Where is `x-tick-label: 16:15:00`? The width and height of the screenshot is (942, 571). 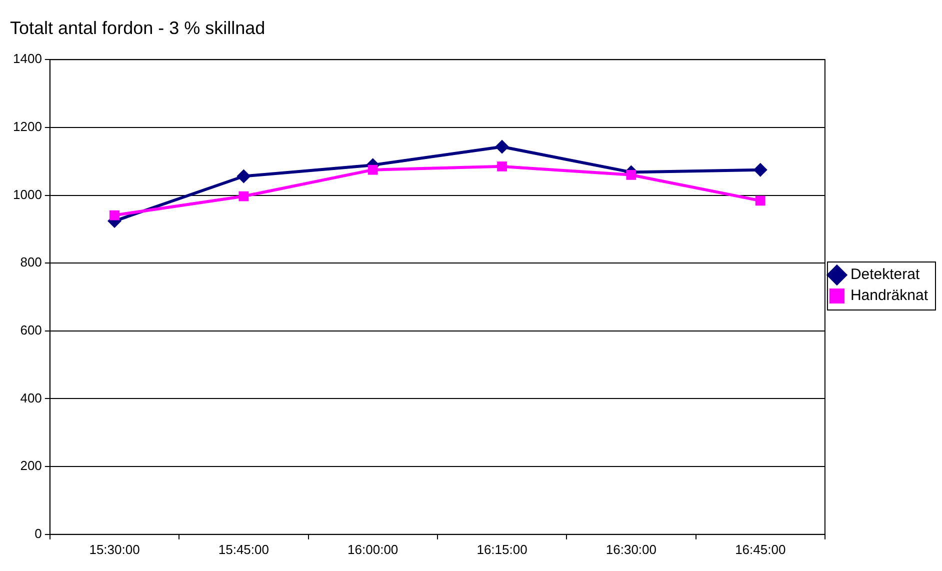
x-tick-label: 16:15:00 is located at coordinates (502, 549).